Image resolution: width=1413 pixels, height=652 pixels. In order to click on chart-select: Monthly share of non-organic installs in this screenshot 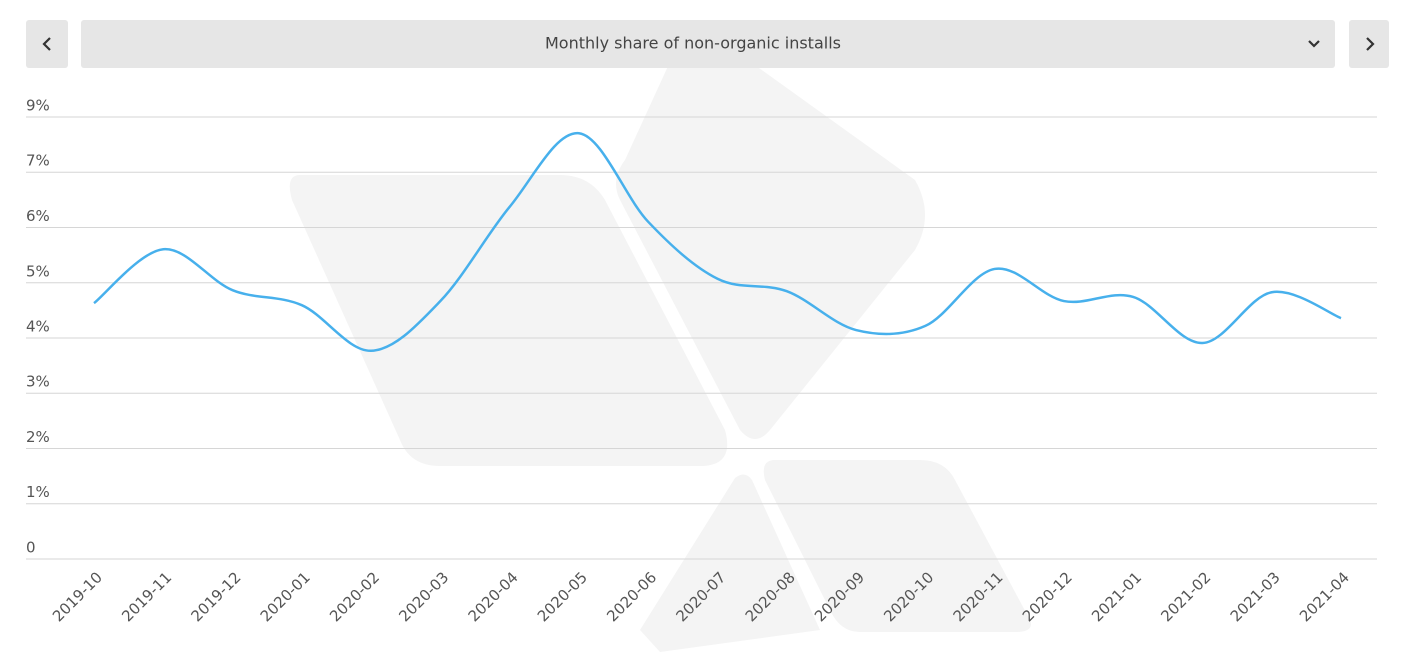, I will do `click(708, 44)`.